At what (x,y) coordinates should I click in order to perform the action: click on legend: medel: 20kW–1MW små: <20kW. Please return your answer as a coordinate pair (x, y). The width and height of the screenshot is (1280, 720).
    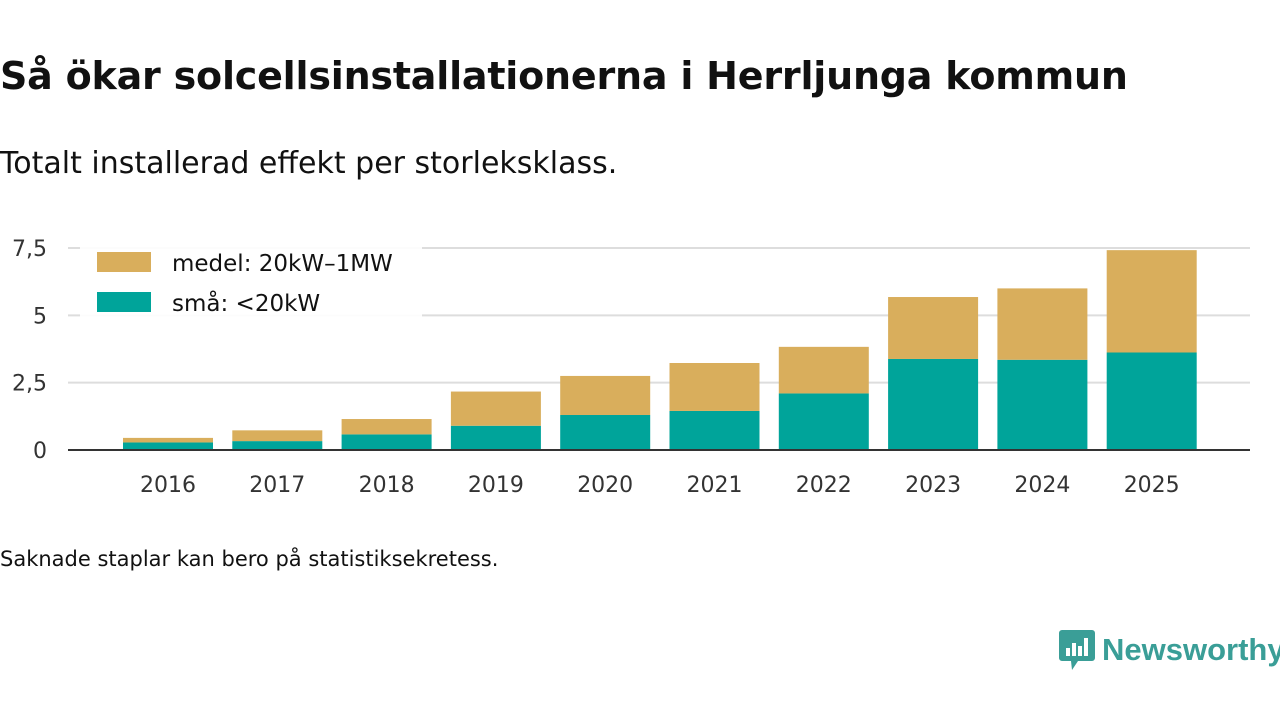
    Looking at the image, I should click on (251, 293).